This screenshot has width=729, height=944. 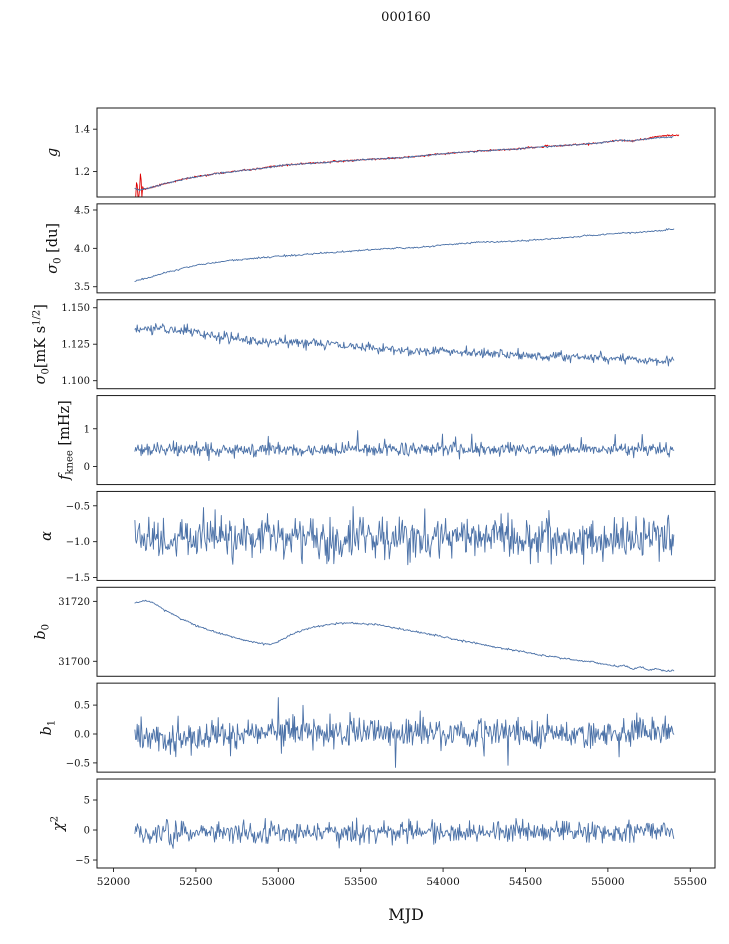 I want to click on x-tick-label: 53000, so click(x=278, y=882).